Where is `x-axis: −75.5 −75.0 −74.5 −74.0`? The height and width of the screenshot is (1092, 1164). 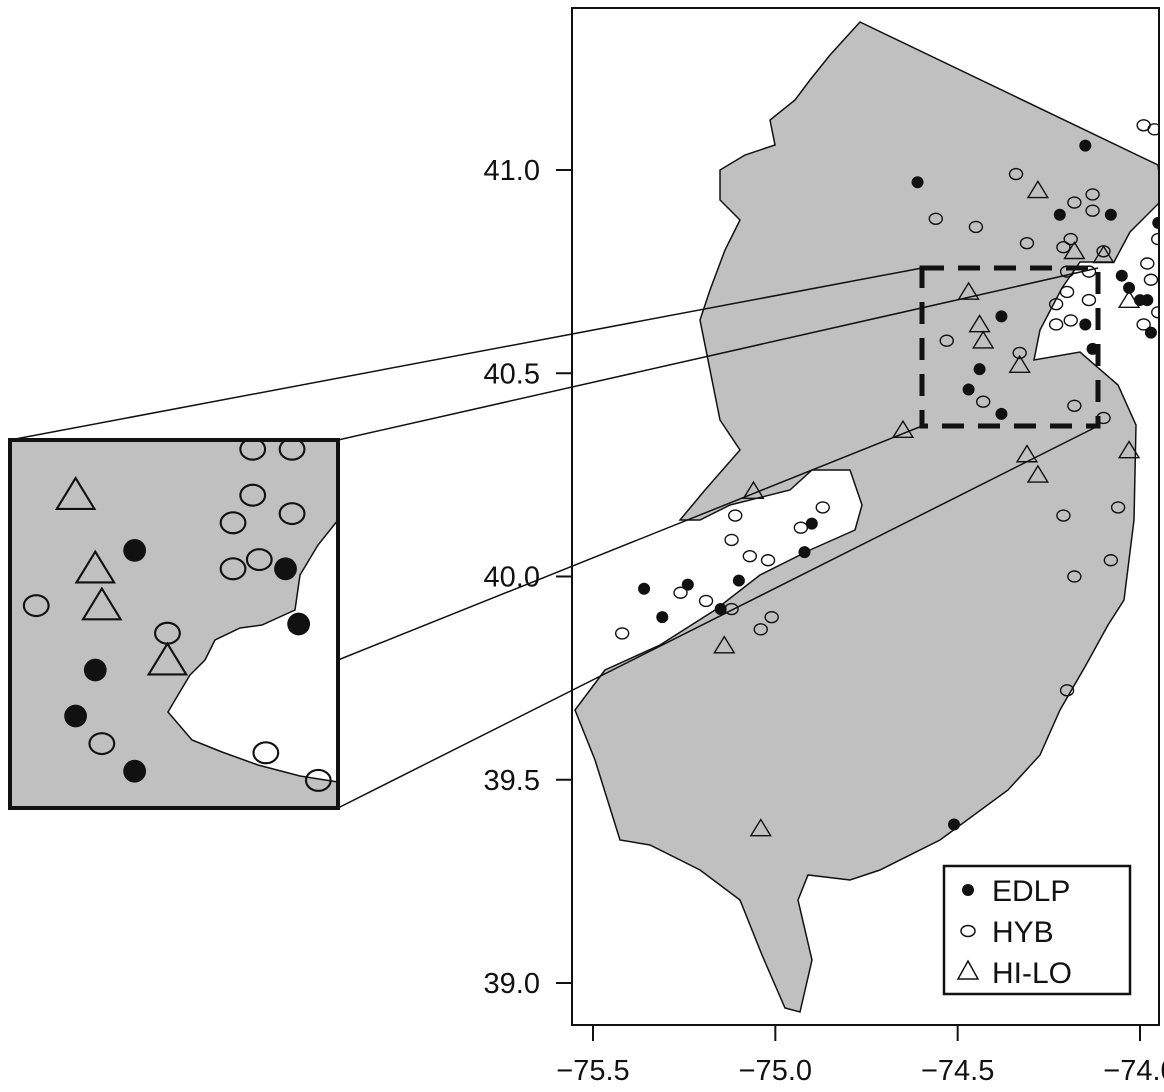 x-axis: −75.5 −75.0 −74.5 −74.0 is located at coordinates (860, 1056).